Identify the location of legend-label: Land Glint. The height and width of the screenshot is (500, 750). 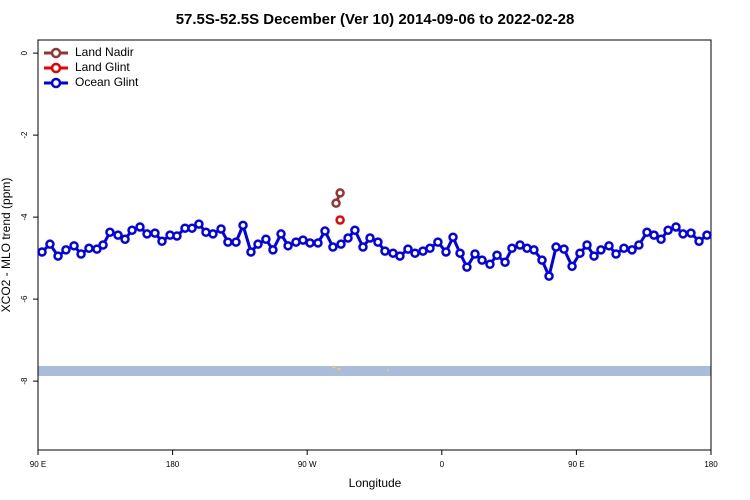
(102, 67).